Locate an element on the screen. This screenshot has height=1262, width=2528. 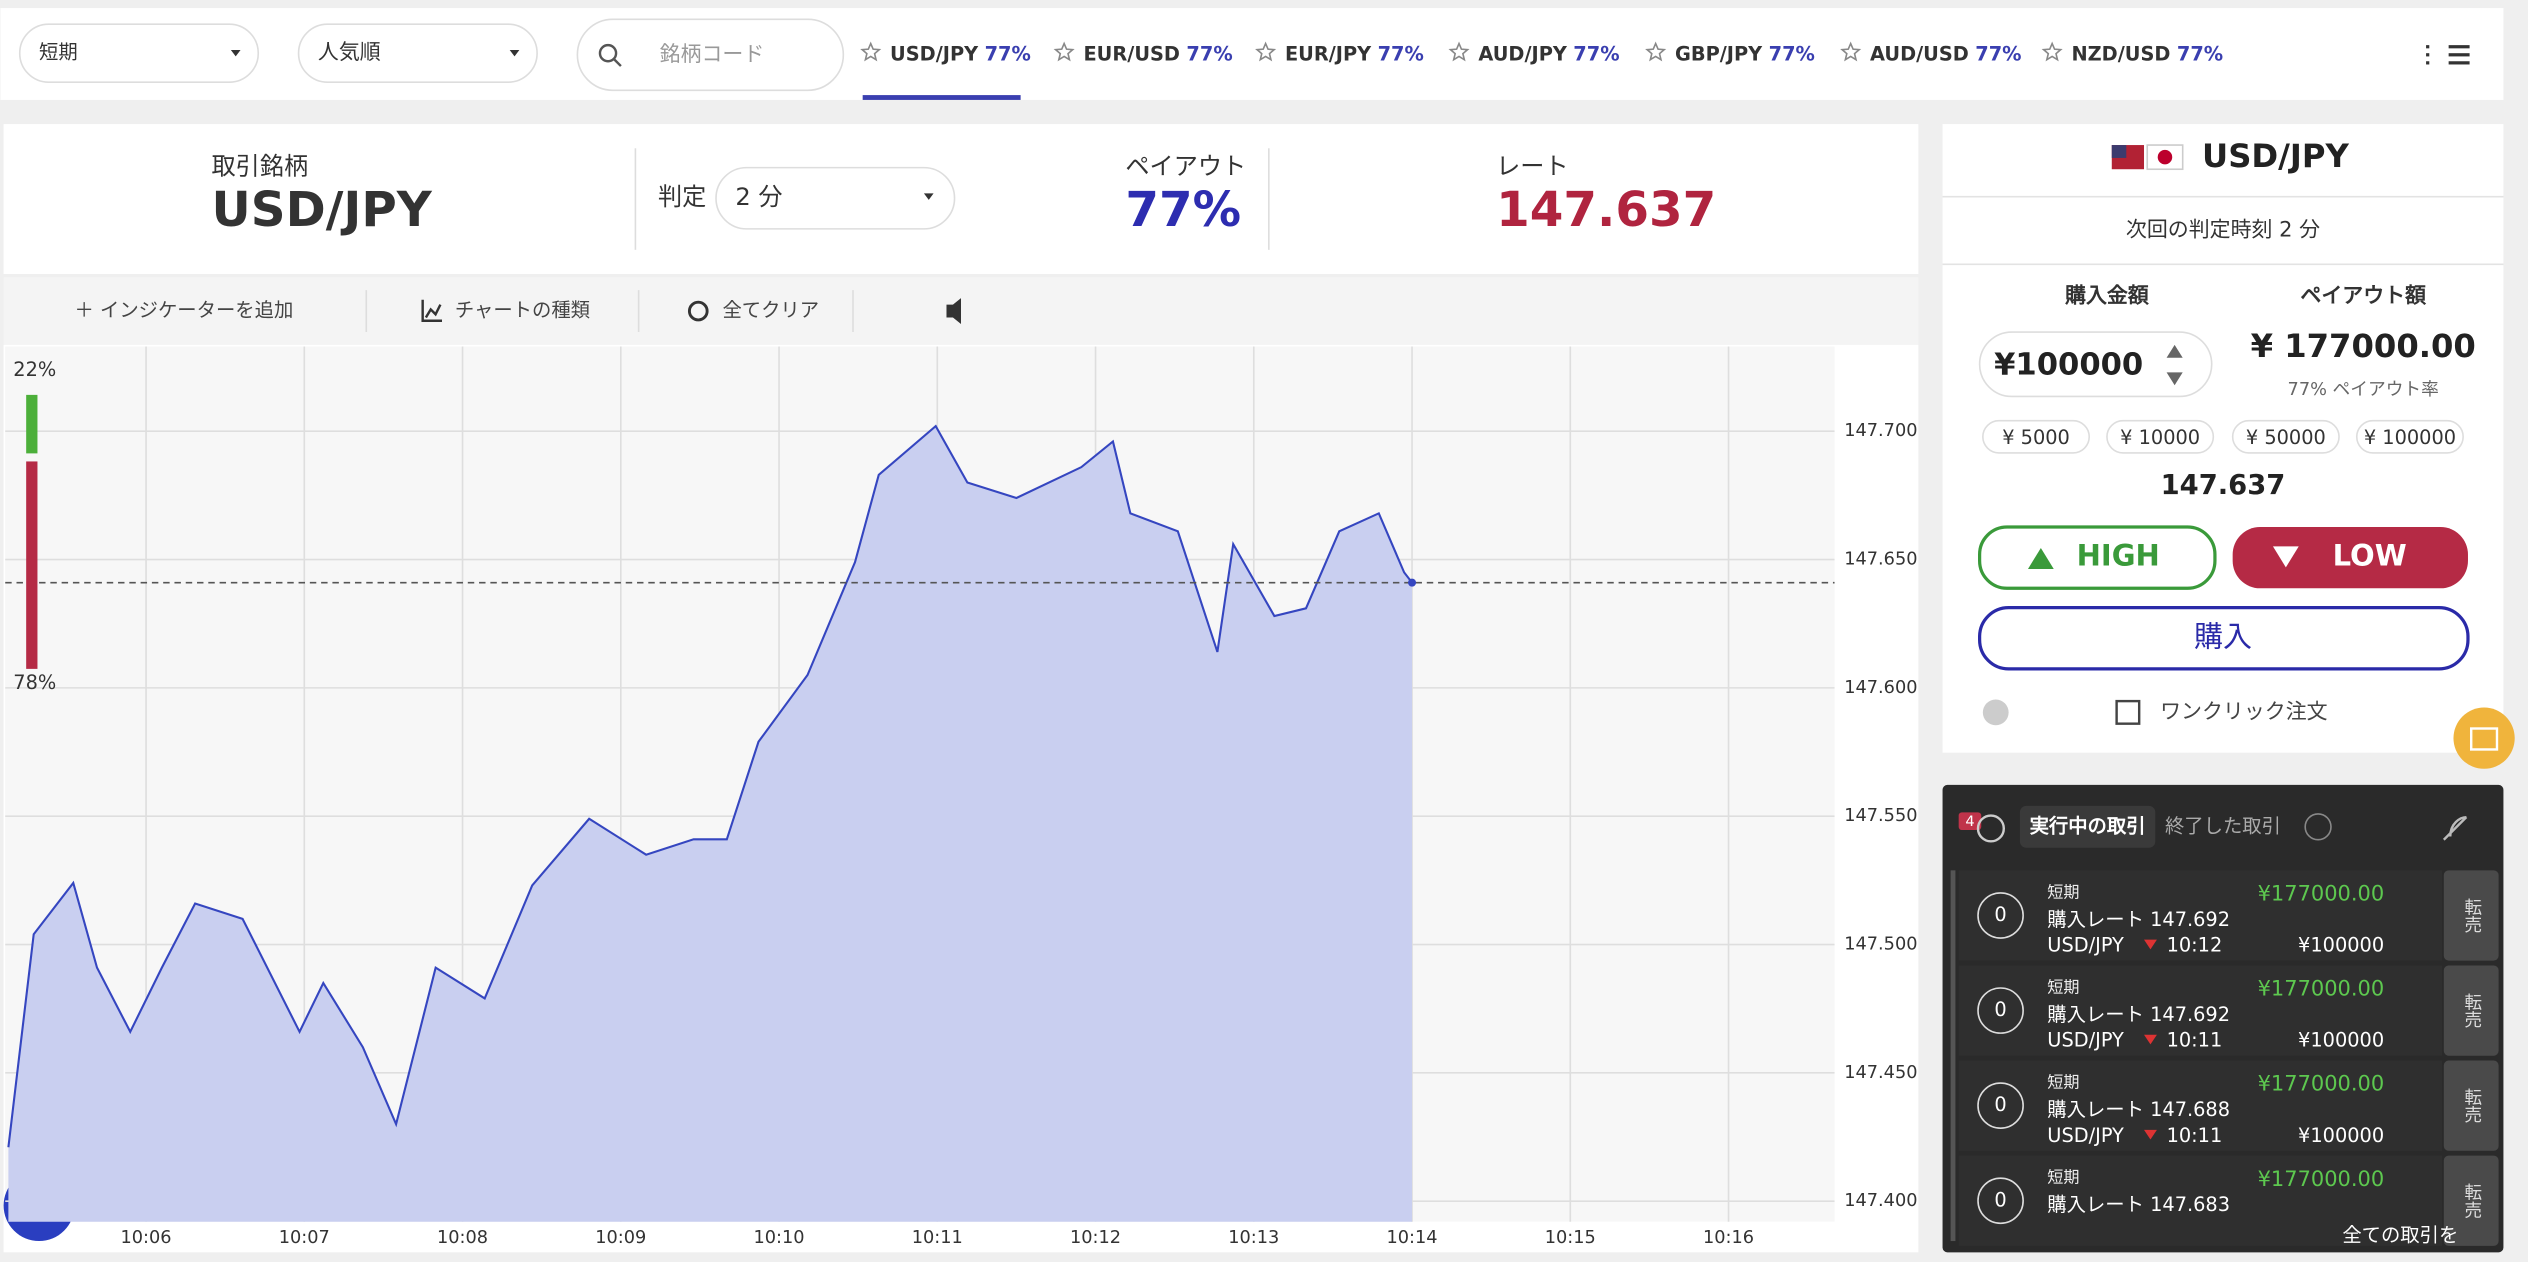
all-trades-link: 全ての取引を is located at coordinates (2400, 1235).